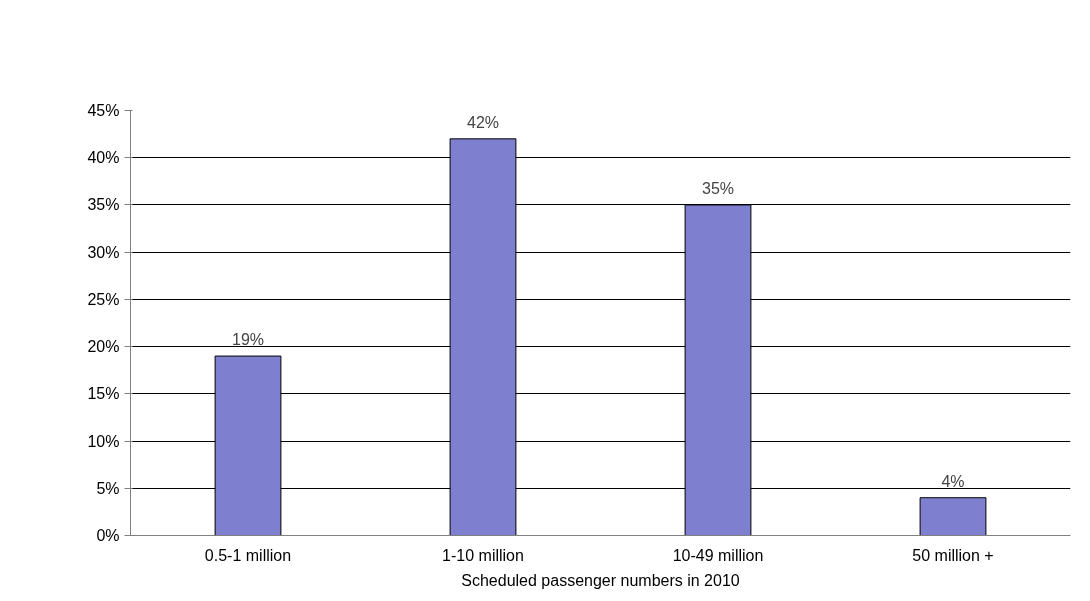  I want to click on x-tick-label: 50 million +, so click(953, 555).